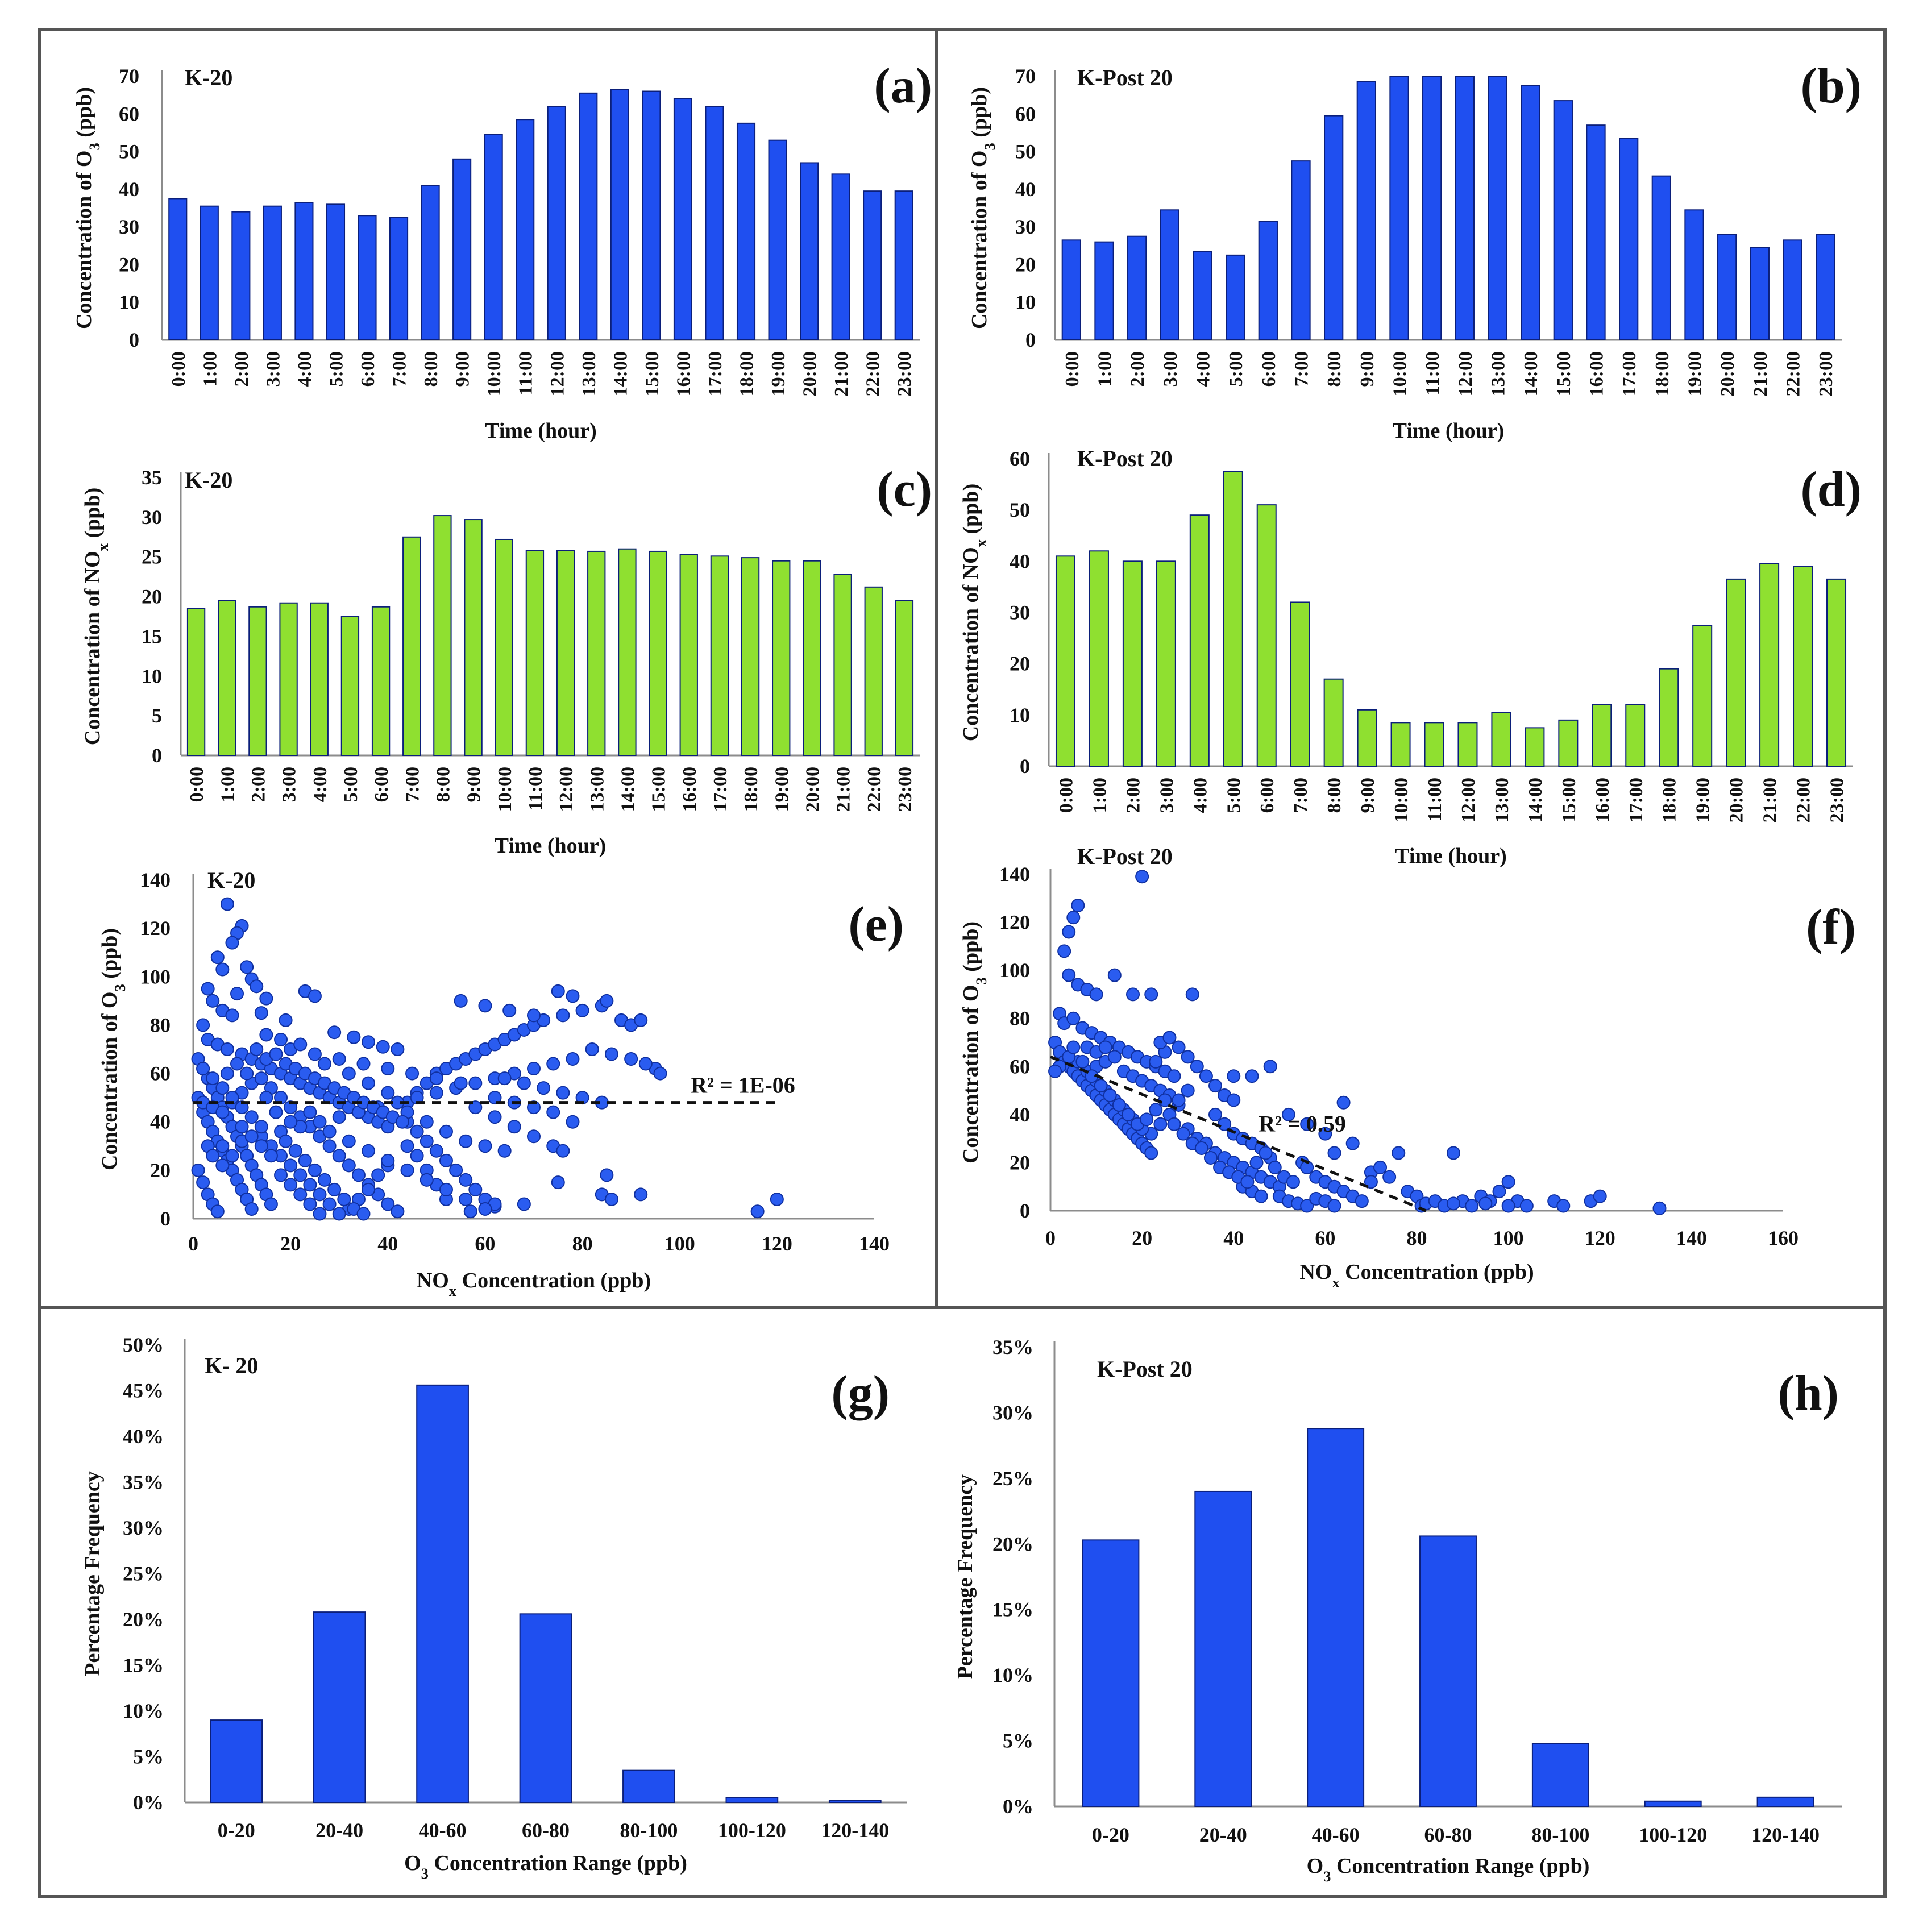  Describe the element at coordinates (443, 1830) in the screenshot. I see `x-tick-label: 40-60` at that location.